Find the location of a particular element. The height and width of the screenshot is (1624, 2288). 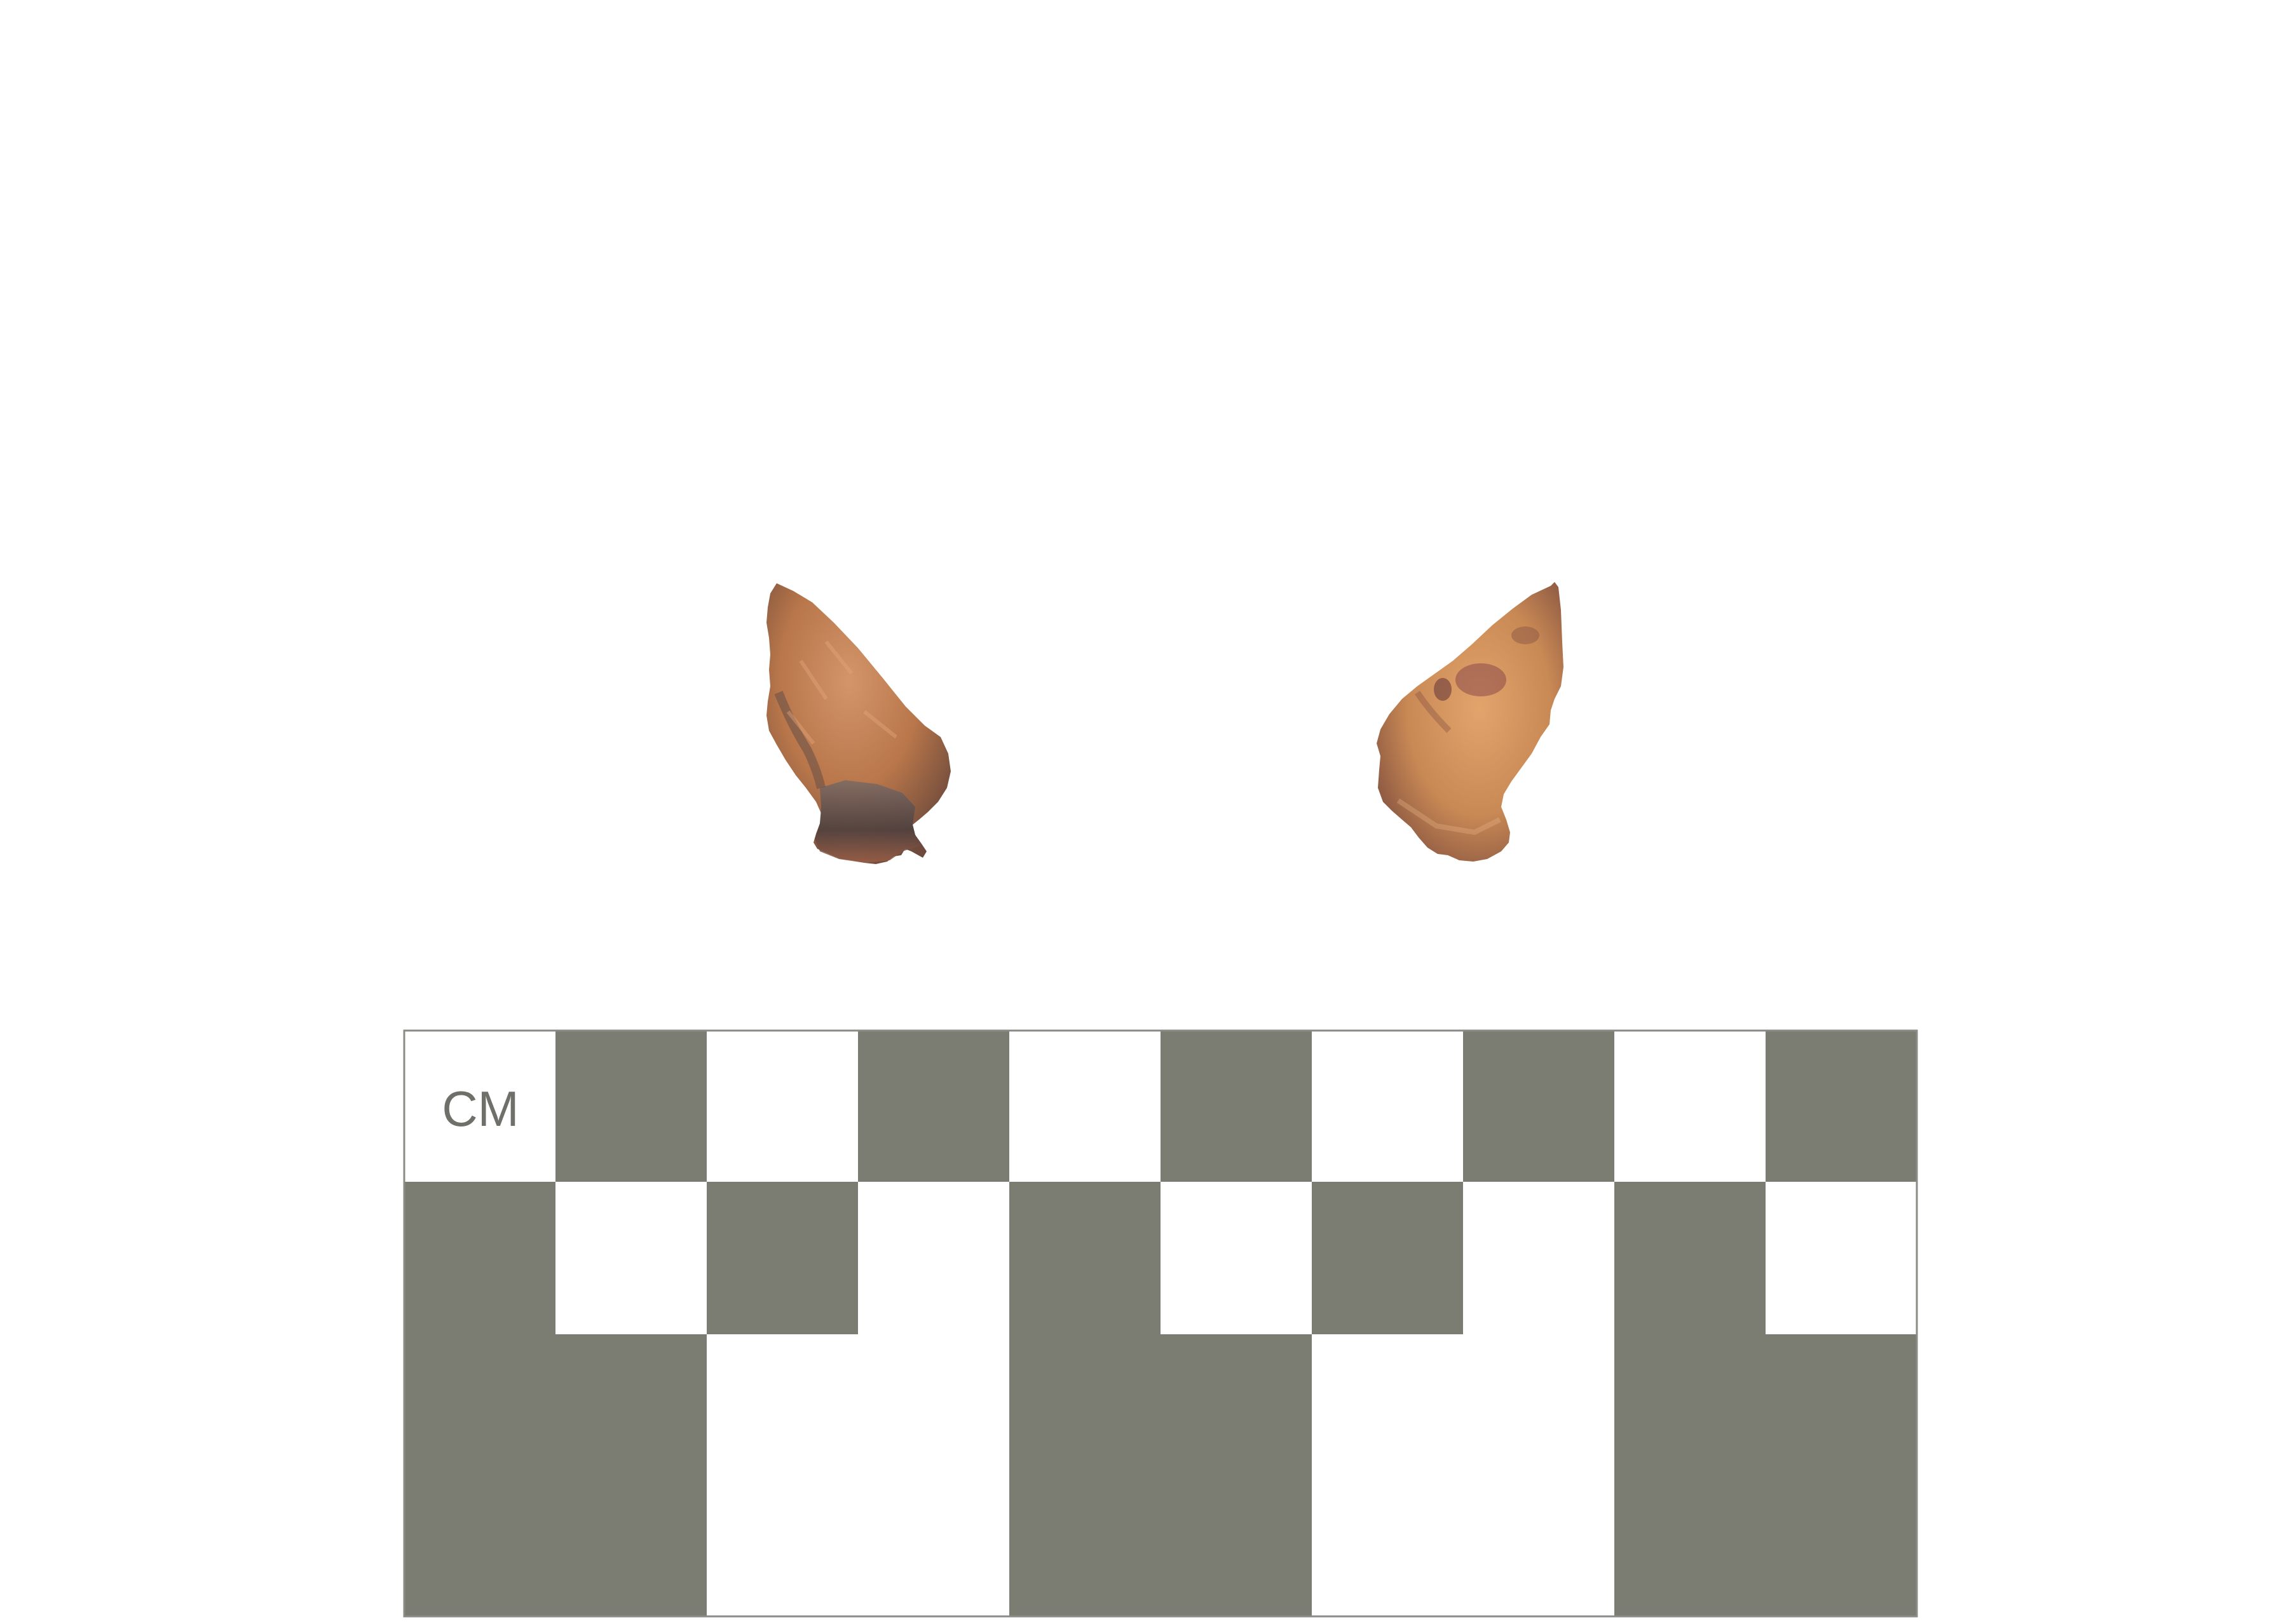

projectile-point-ventral is located at coordinates (1470, 722).